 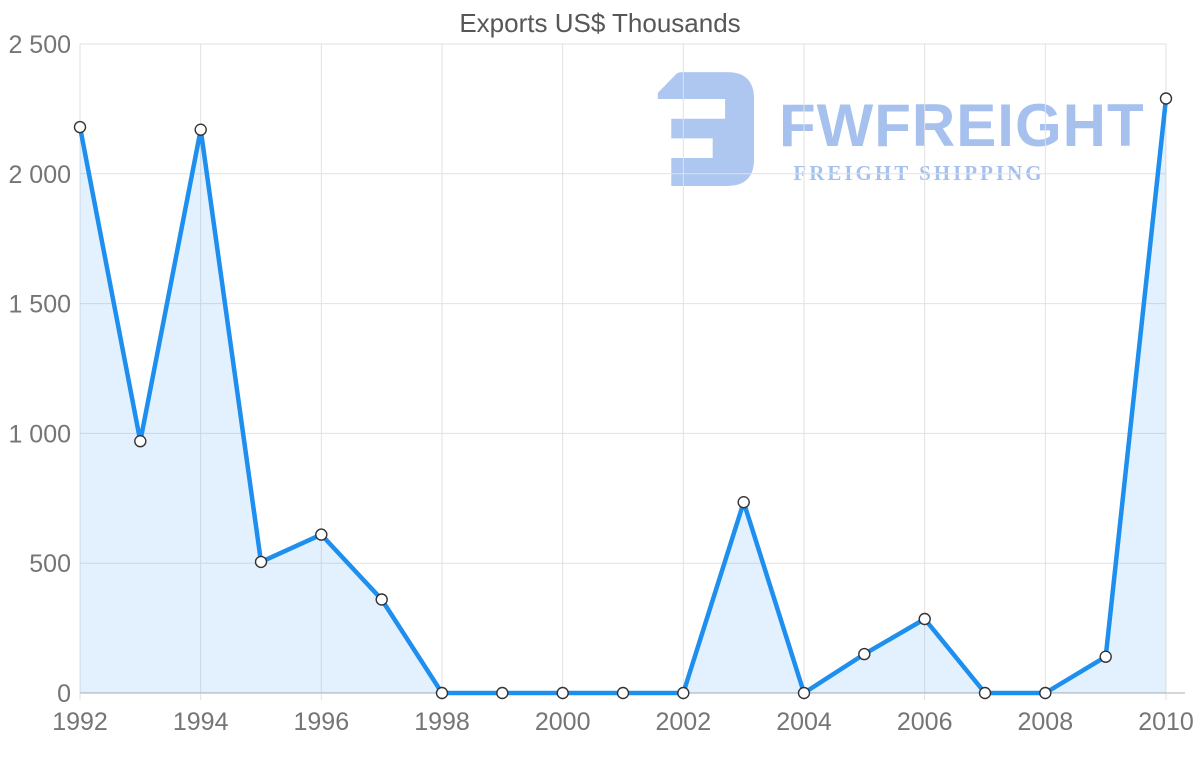 What do you see at coordinates (683, 693) in the screenshot?
I see `data-point-2002` at bounding box center [683, 693].